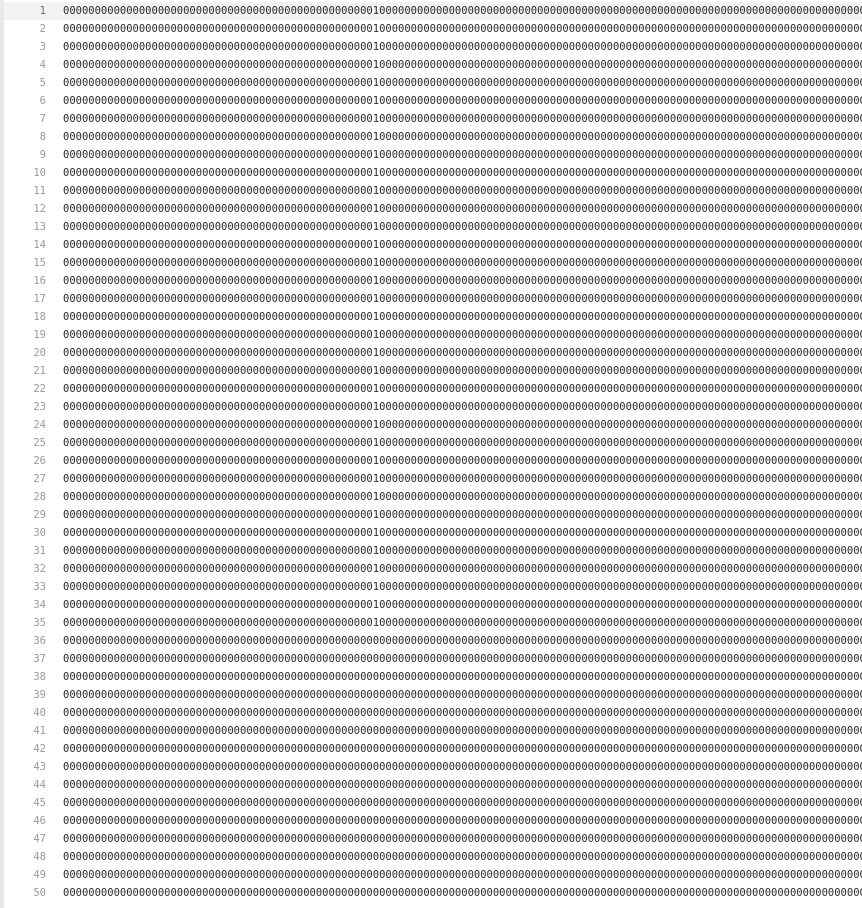 The width and height of the screenshot is (862, 908). Describe the element at coordinates (39, 803) in the screenshot. I see `line-number: 45` at that location.